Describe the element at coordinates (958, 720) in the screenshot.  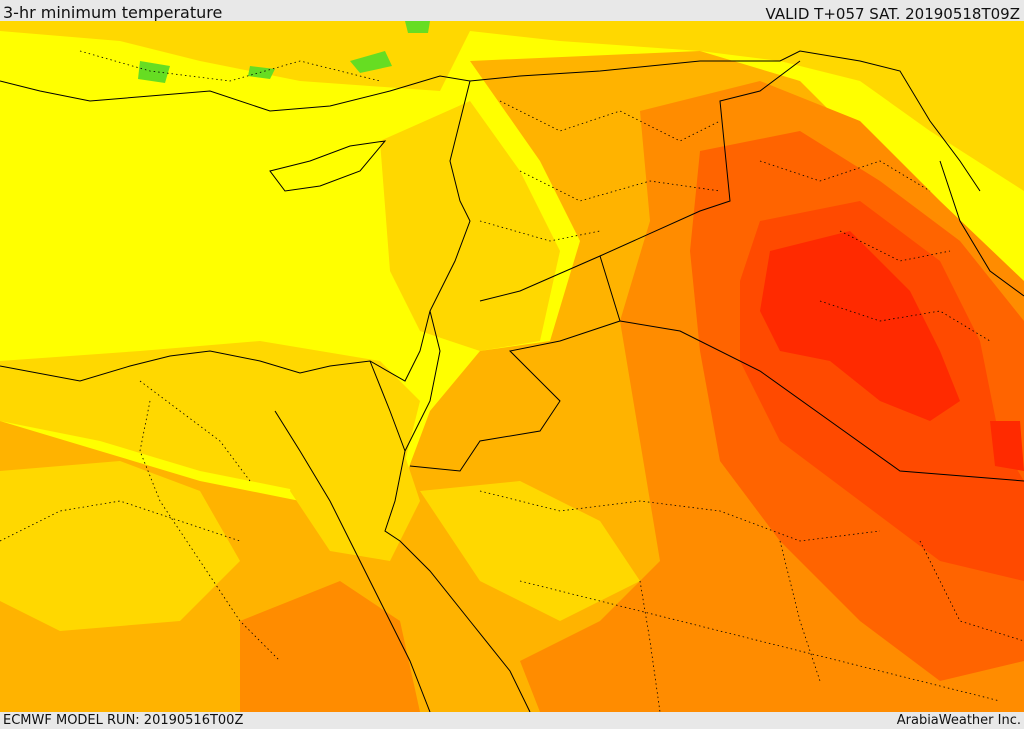
I see `credit-label: ArabiaWeather Inc.` at that location.